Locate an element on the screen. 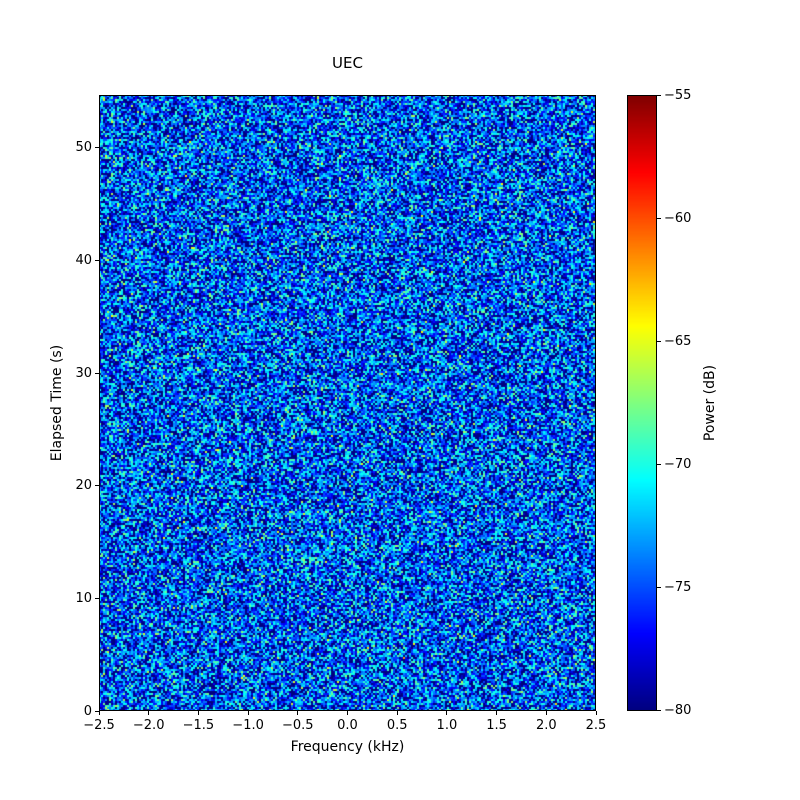 Image resolution: width=800 pixels, height=800 pixels. x-tick-label: 0.0 is located at coordinates (347, 725).